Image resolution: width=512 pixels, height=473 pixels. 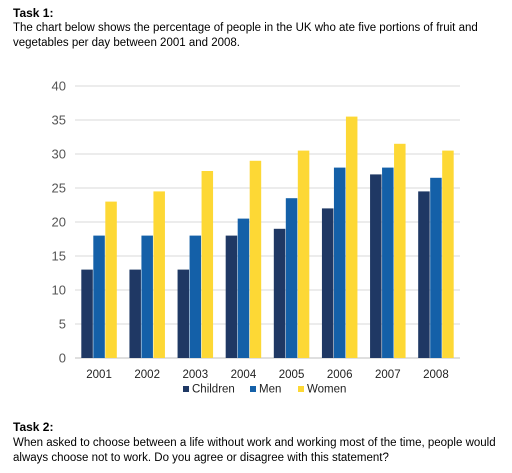 I want to click on legend-label-men: Men, so click(x=270, y=390).